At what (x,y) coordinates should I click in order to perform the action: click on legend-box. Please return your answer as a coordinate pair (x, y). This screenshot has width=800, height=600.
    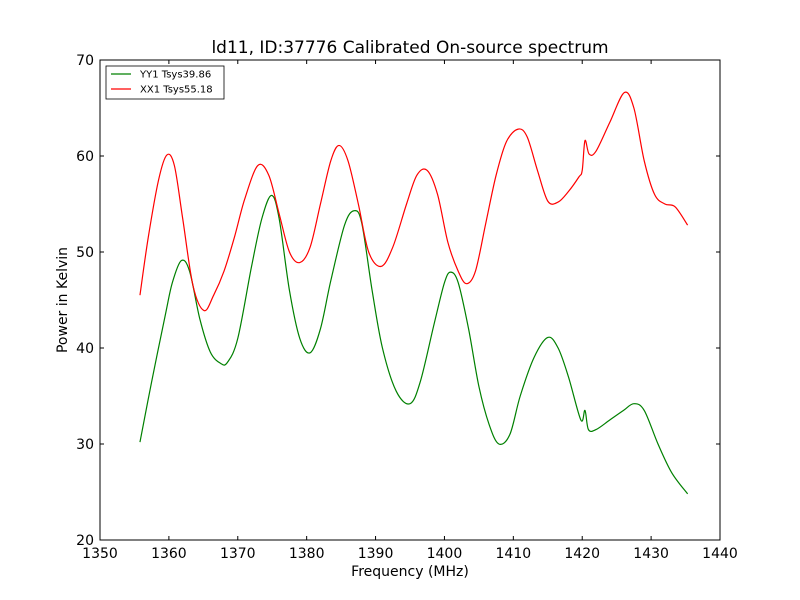
    Looking at the image, I should click on (165, 82).